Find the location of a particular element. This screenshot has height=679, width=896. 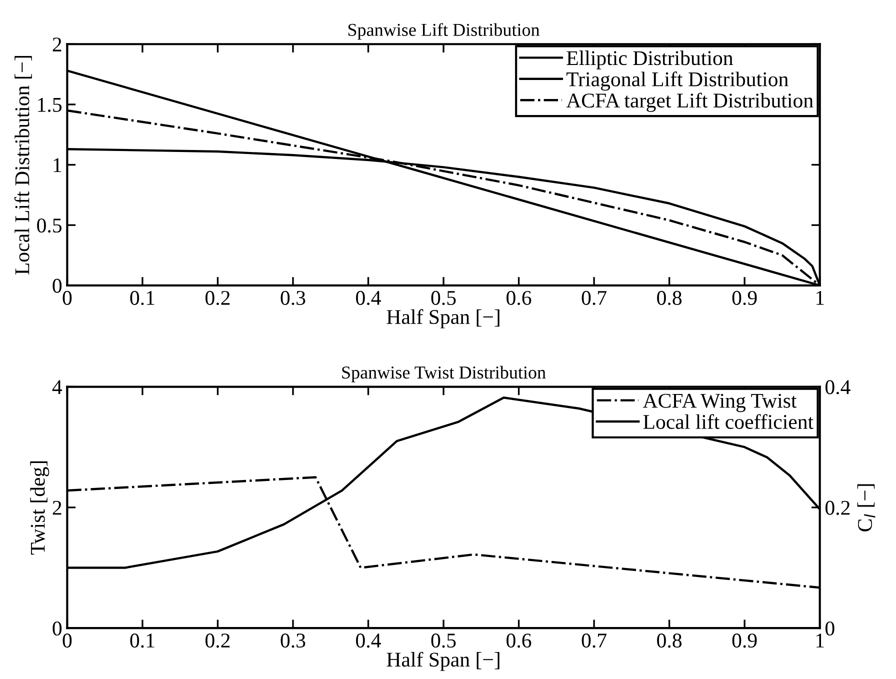

y-axis-title: Local Lift Distribution [−] is located at coordinates (23, 165).